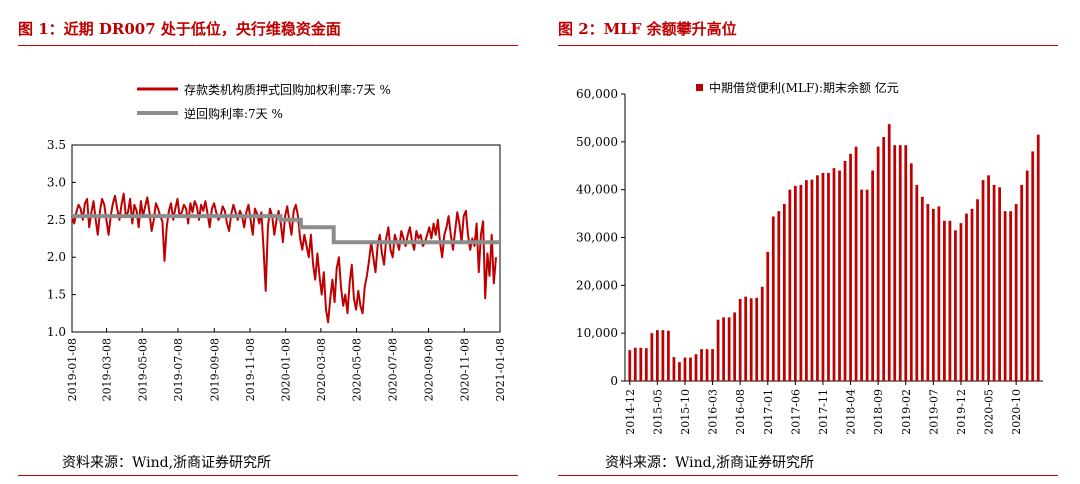 The height and width of the screenshot is (484, 1080). I want to click on x-tick-label: 2020-11-08, so click(464, 369).